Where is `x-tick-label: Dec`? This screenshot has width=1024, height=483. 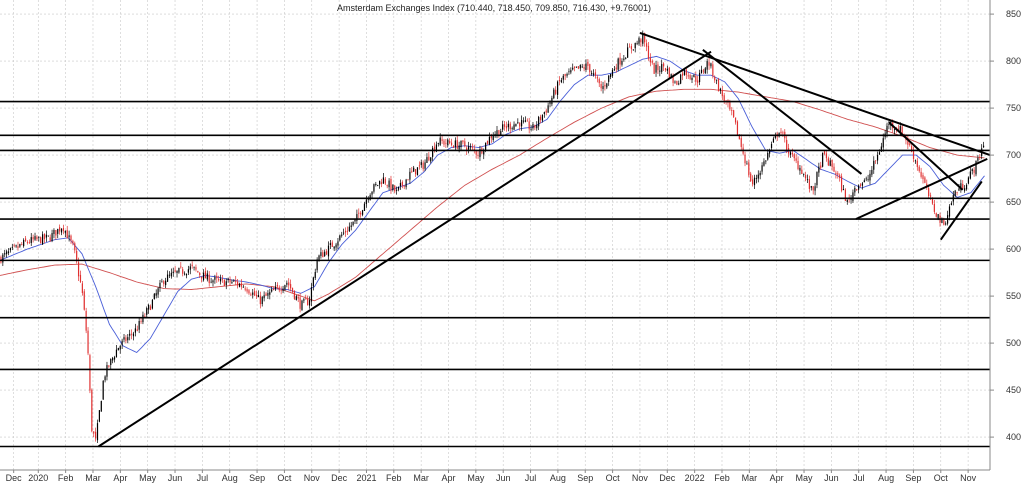
x-tick-label: Dec is located at coordinates (339, 478).